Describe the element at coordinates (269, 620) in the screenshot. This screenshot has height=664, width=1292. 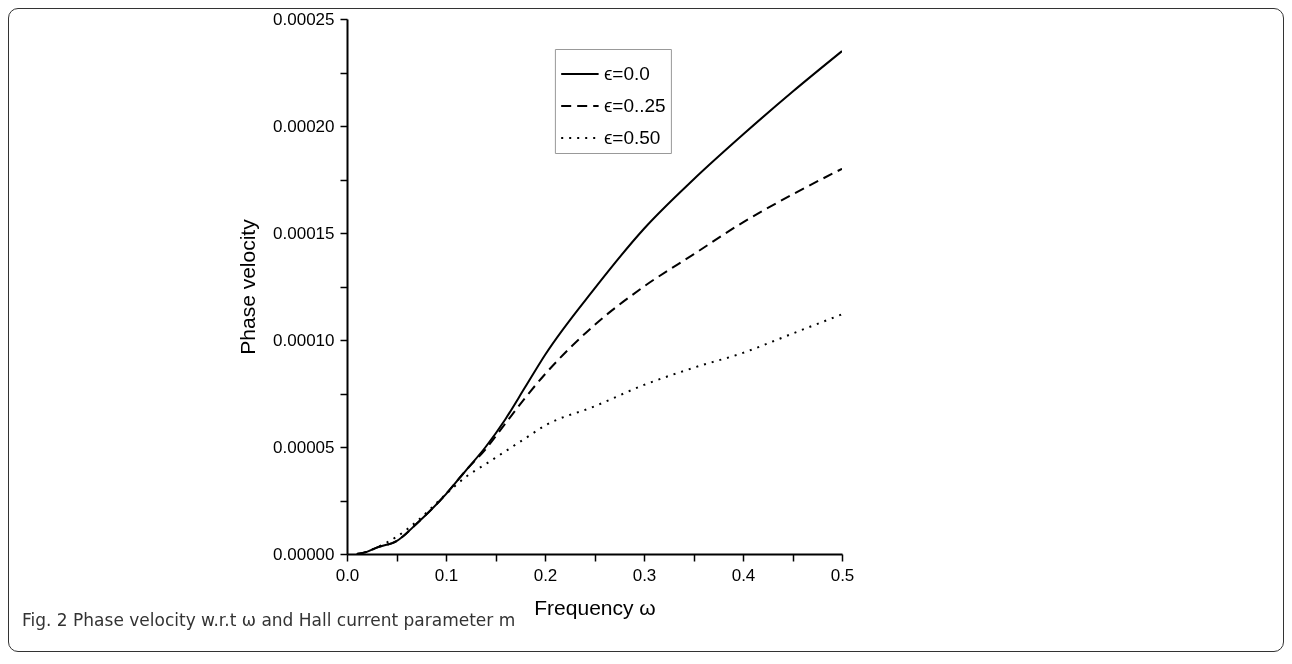
I see `caption: Fig. 2 Phase velocity w.r.t ω and Hall current parameter m` at that location.